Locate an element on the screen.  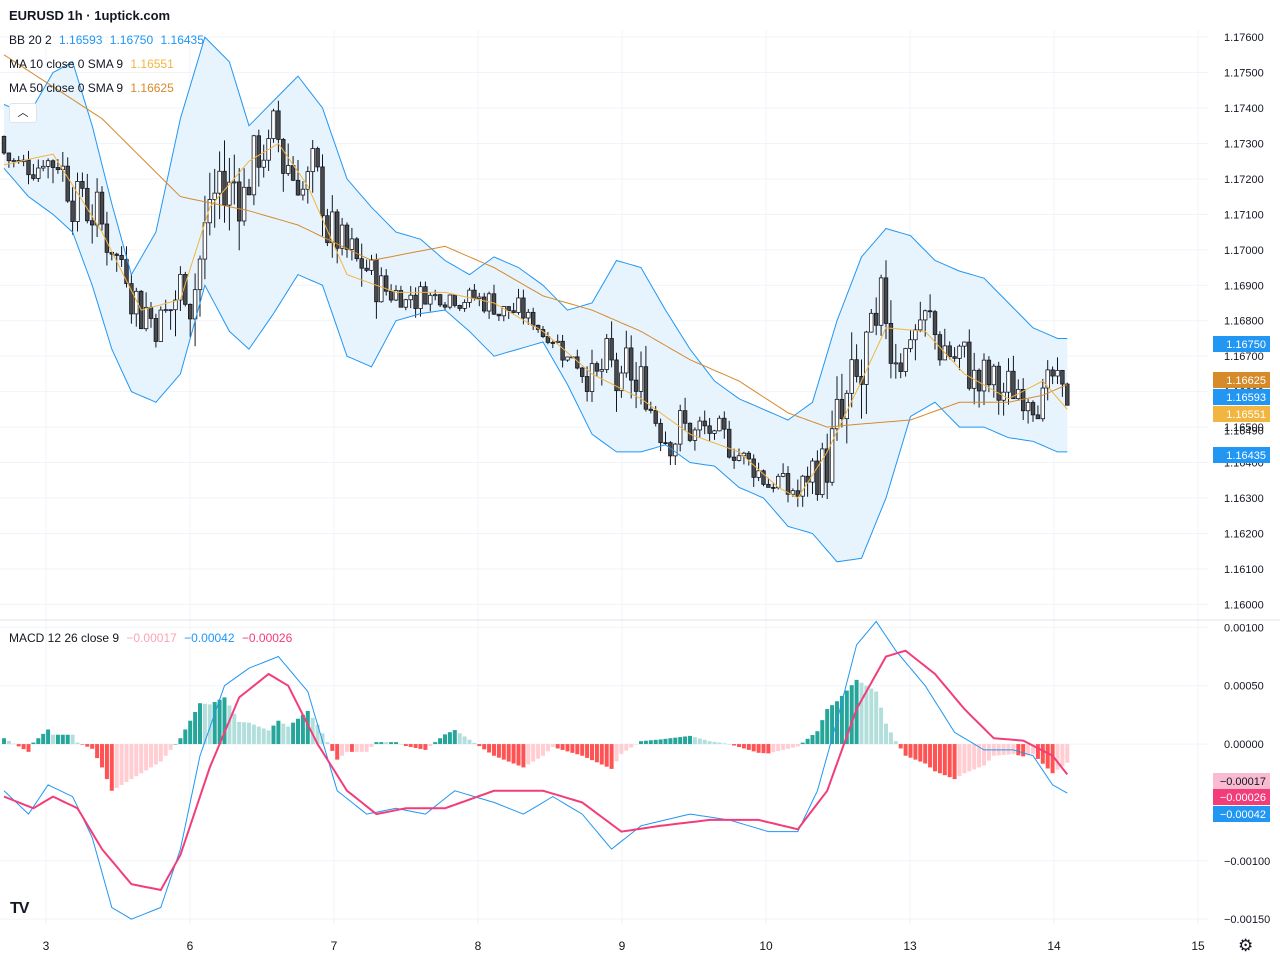
time-tick-label: 6 is located at coordinates (190, 946).